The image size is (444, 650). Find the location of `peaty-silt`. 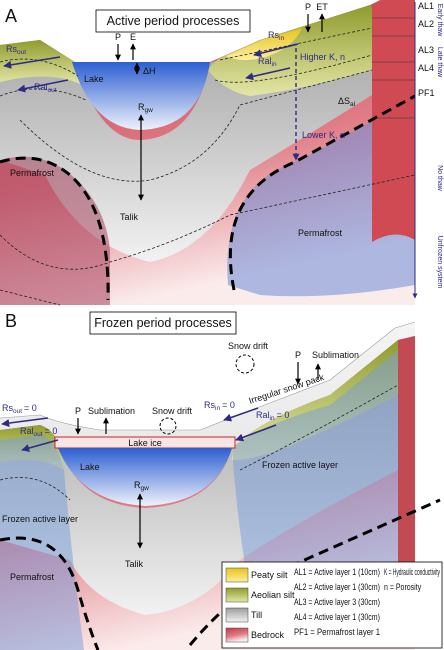

peaty-silt is located at coordinates (264, 44).